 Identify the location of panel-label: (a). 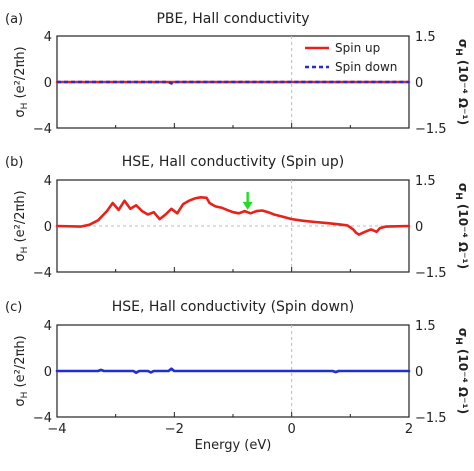
(14, 19).